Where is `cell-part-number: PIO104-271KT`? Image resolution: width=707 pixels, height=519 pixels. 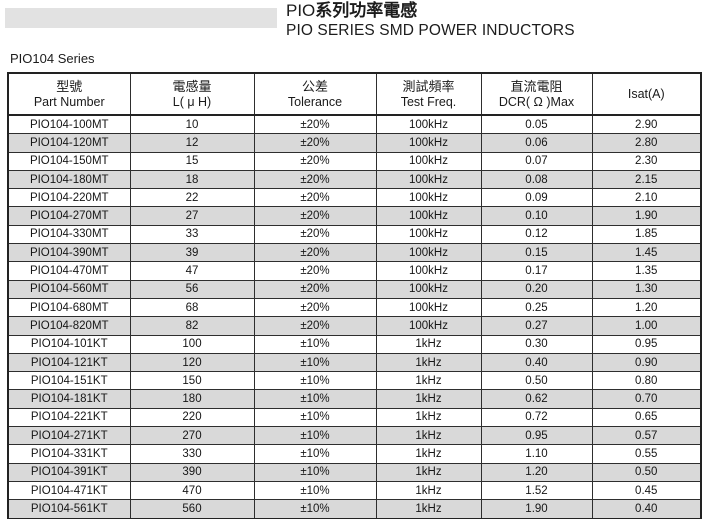 cell-part-number: PIO104-271KT is located at coordinates (69, 436).